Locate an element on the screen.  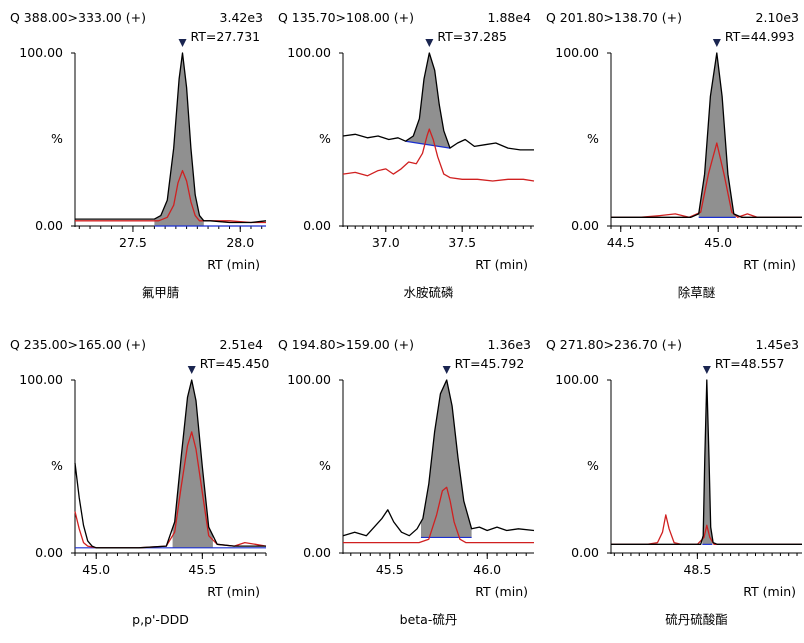
retention-time-label: RT=45.450 is located at coordinates (235, 363).